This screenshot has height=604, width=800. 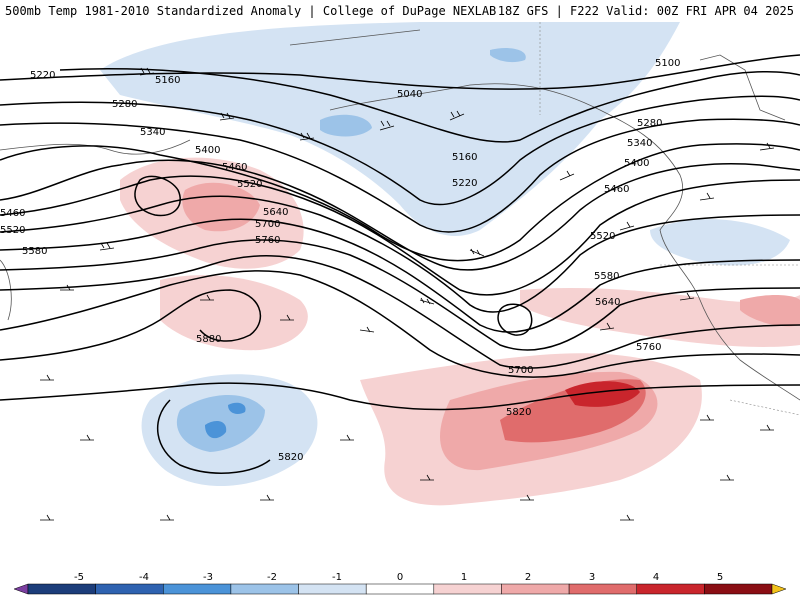 What do you see at coordinates (21, 589) in the screenshot?
I see `colorbar-low-extension` at bounding box center [21, 589].